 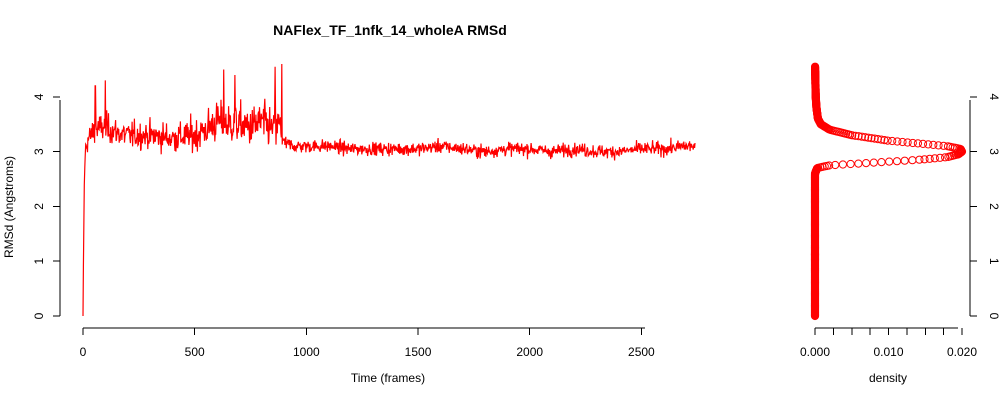 What do you see at coordinates (888, 352) in the screenshot?
I see `density-x-tick-label: 0.010` at bounding box center [888, 352].